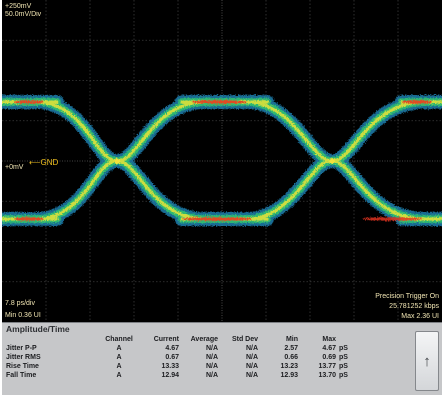 Image resolution: width=444 pixels, height=395 pixels. Describe the element at coordinates (291, 339) in the screenshot. I see `header-min: Min` at that location.